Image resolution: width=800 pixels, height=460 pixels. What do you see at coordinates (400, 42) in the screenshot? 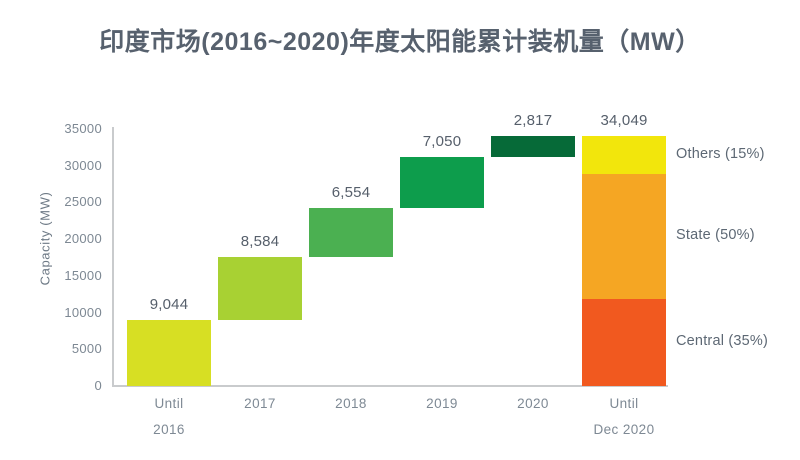
I see `chart-title: 印度市场(2016~2020)年度太阳能累计装机量（MW）` at bounding box center [400, 42].